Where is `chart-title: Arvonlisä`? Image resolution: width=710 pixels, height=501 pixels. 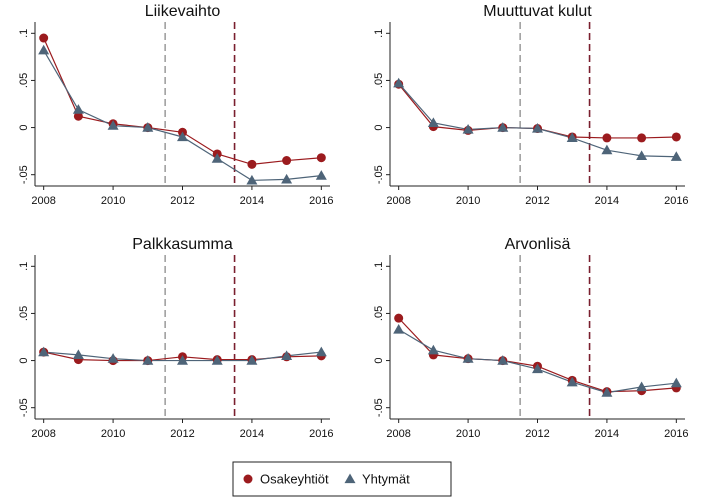 chart-title: Arvonlisä is located at coordinates (538, 244).